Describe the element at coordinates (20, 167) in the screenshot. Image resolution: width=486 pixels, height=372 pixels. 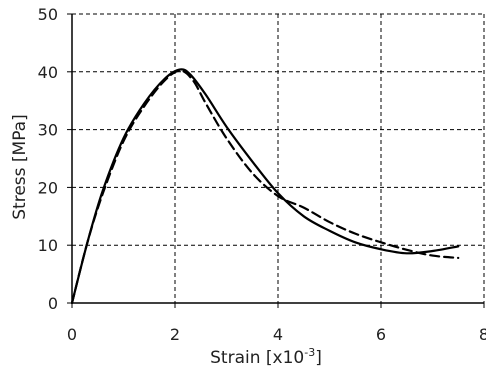
I see `y-axis-title: Stress [MPa]` at that location.